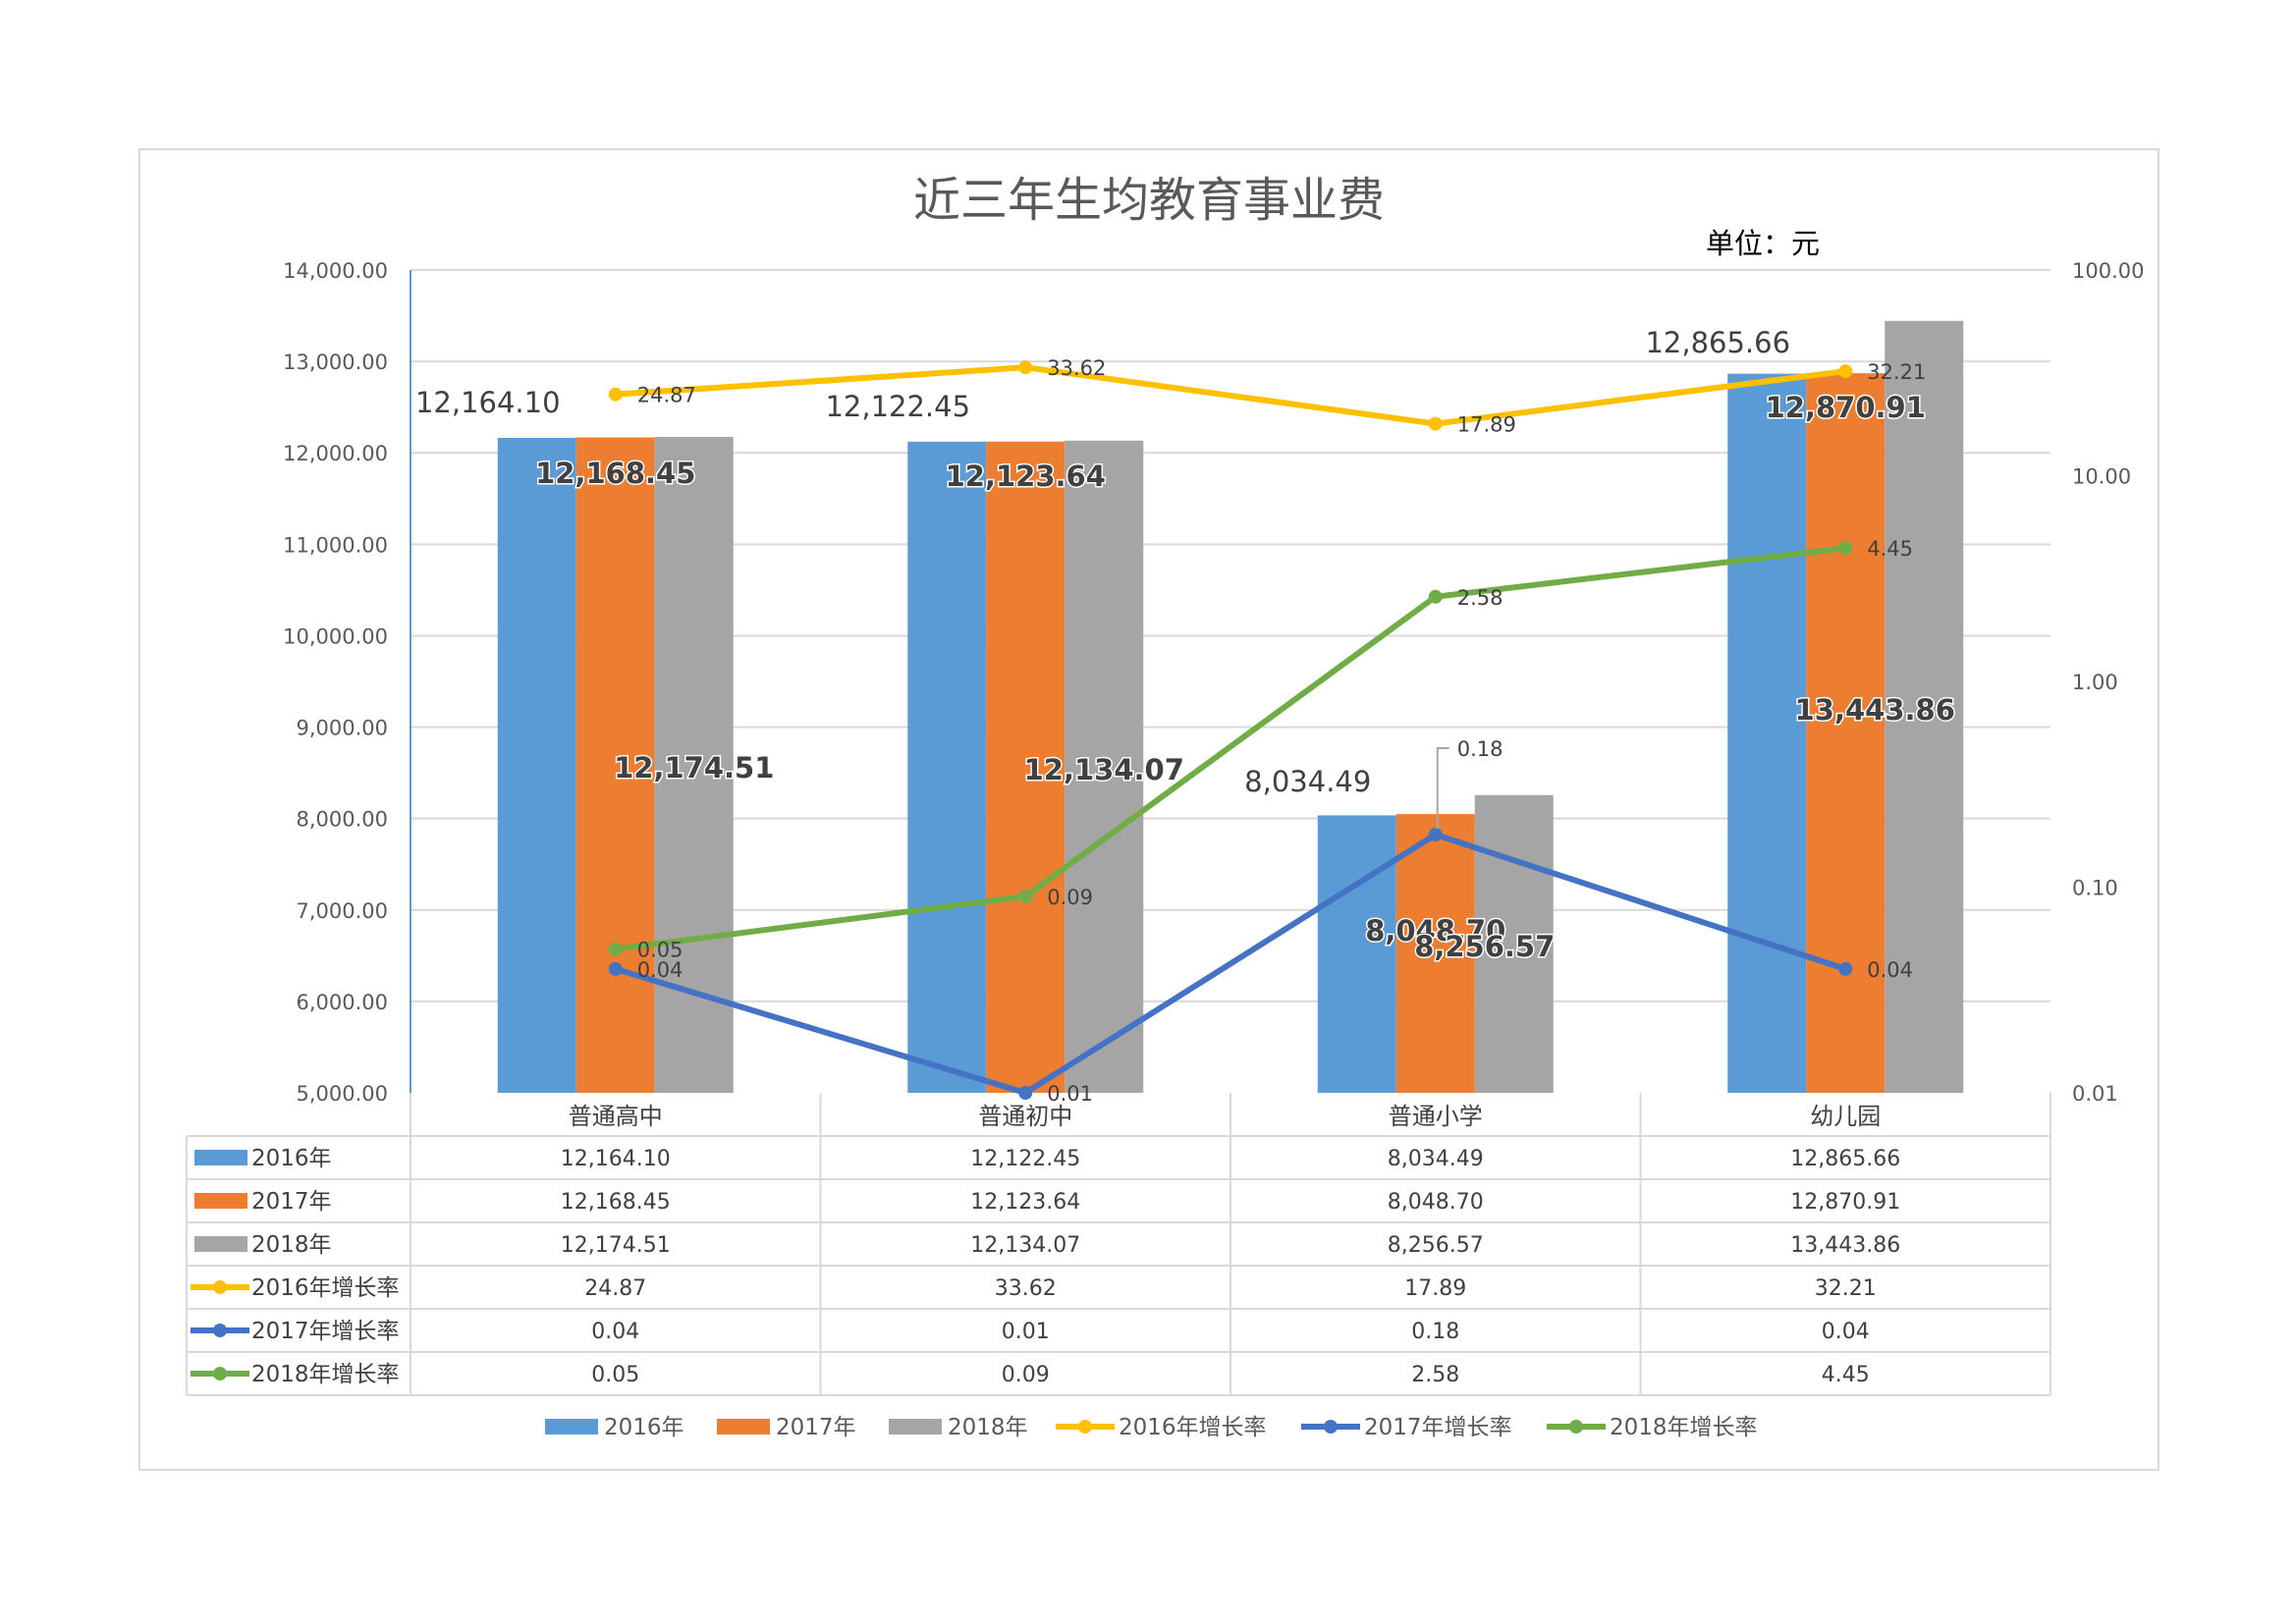  Describe the element at coordinates (616, 1245) in the screenshot. I see `table-cell: 12,174.51` at that location.